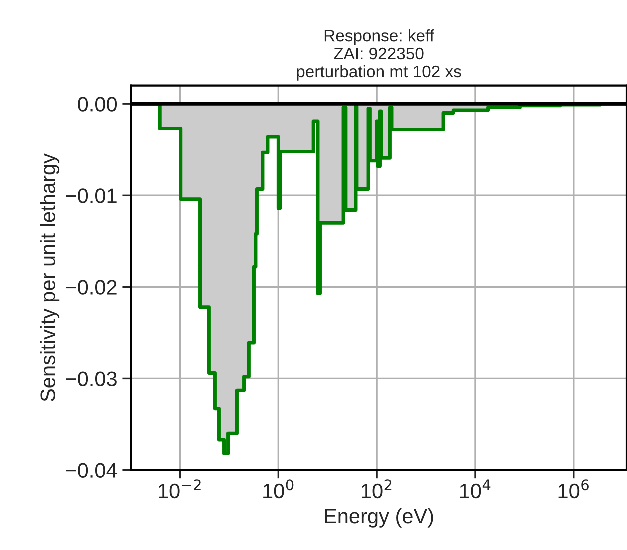  I want to click on chart-title: Response: keff ZAI: 922350 perturbation mt 102 xs, so click(379, 55).